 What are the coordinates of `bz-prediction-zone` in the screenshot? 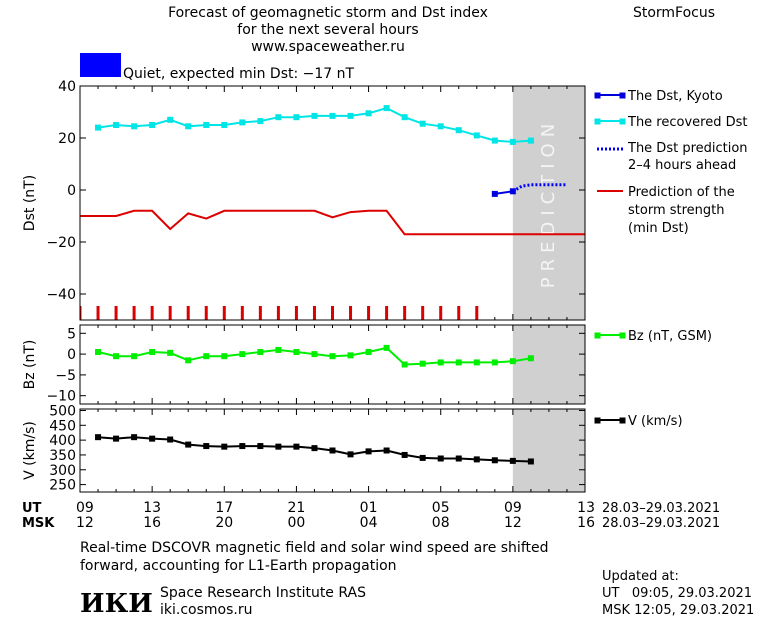 It's located at (548, 364).